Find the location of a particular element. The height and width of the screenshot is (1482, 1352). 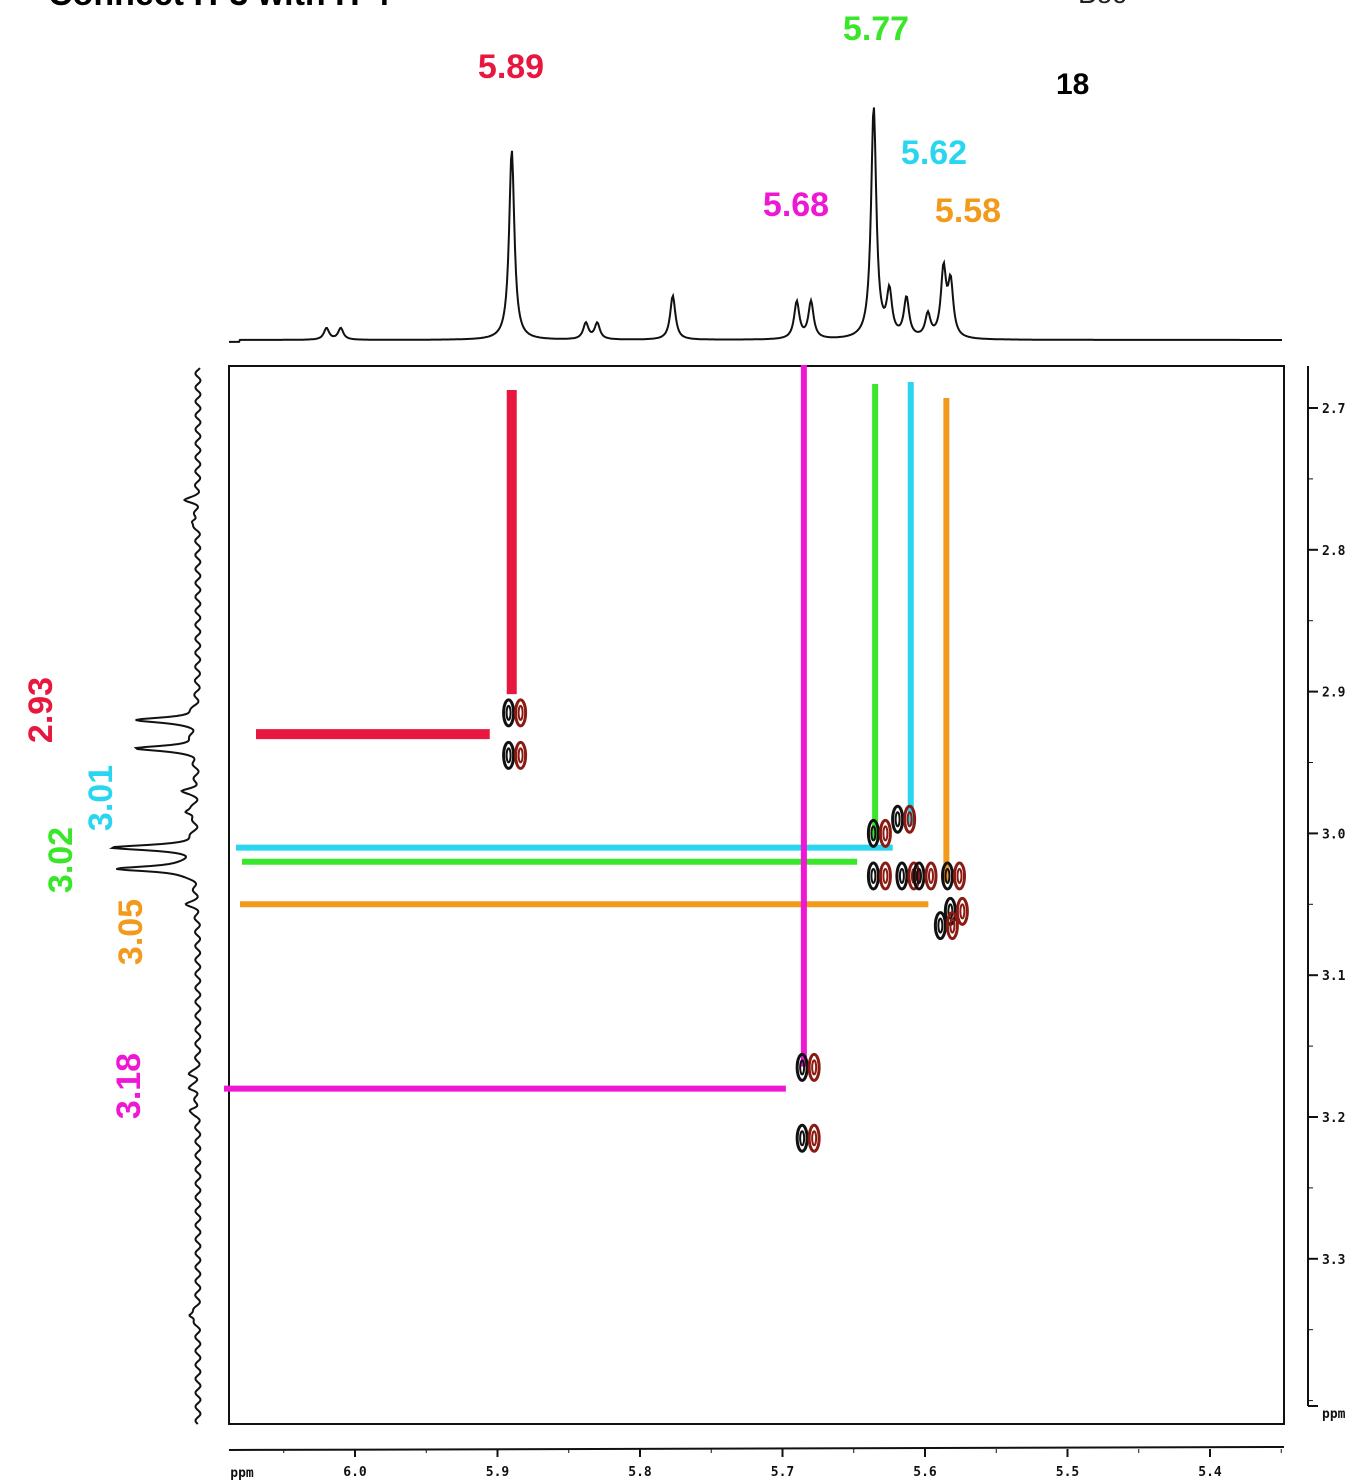

x-axis-line is located at coordinates (756, 1448).